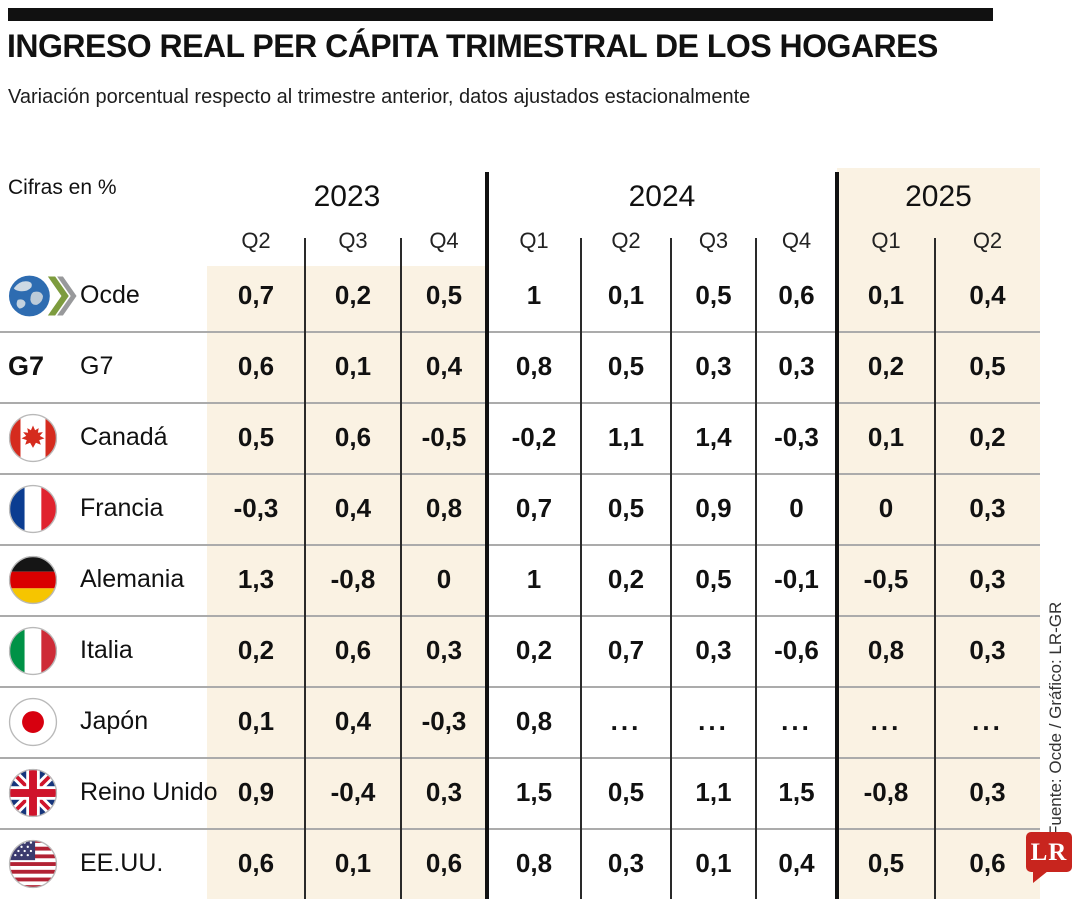 This screenshot has height=900, width=1080. What do you see at coordinates (1049, 852) in the screenshot?
I see `lr-logo-text: LR` at bounding box center [1049, 852].